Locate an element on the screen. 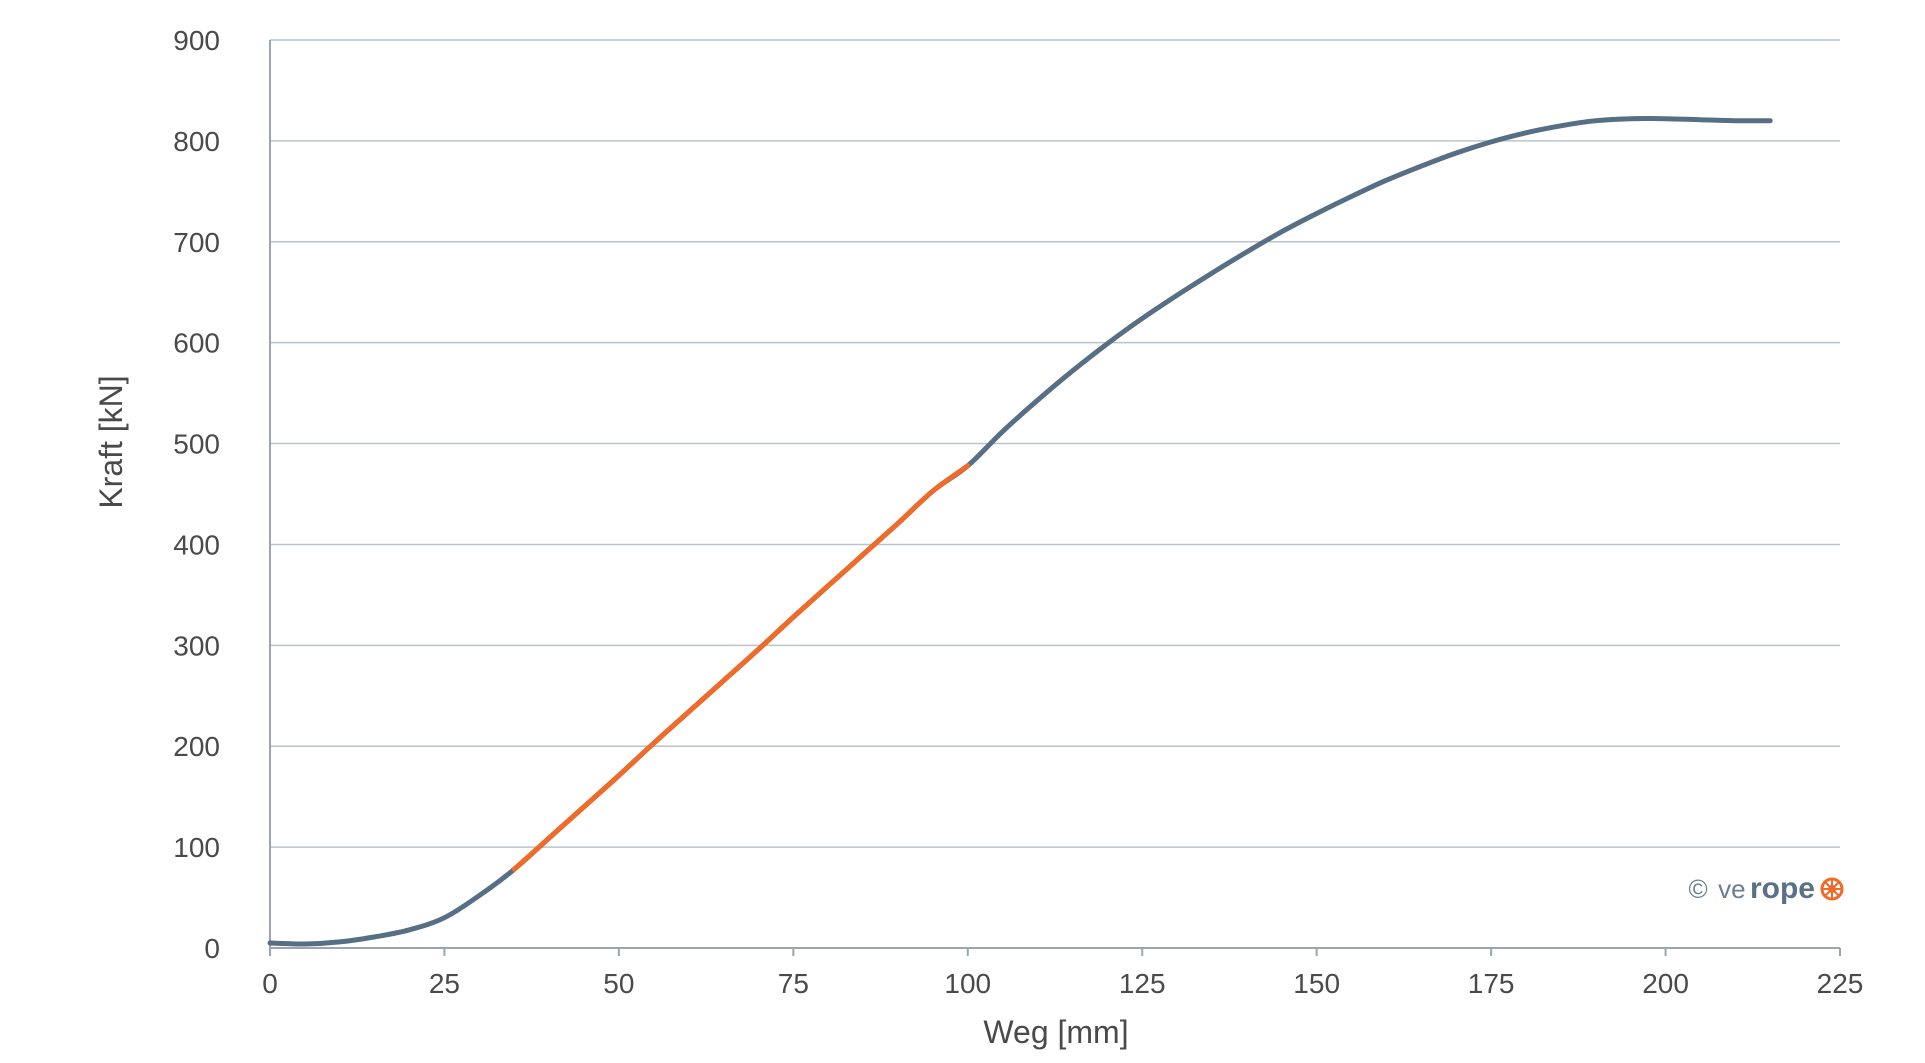 The image size is (1925, 1063). x-tick-label-5: 125 is located at coordinates (1142, 983).